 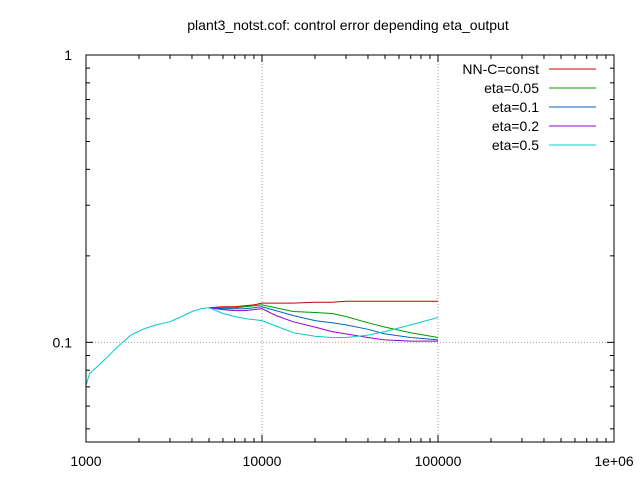 I want to click on legend: NN-C=const eta=0.05 eta=0.1 eta=0.2 eta=0.5, so click(x=529, y=107).